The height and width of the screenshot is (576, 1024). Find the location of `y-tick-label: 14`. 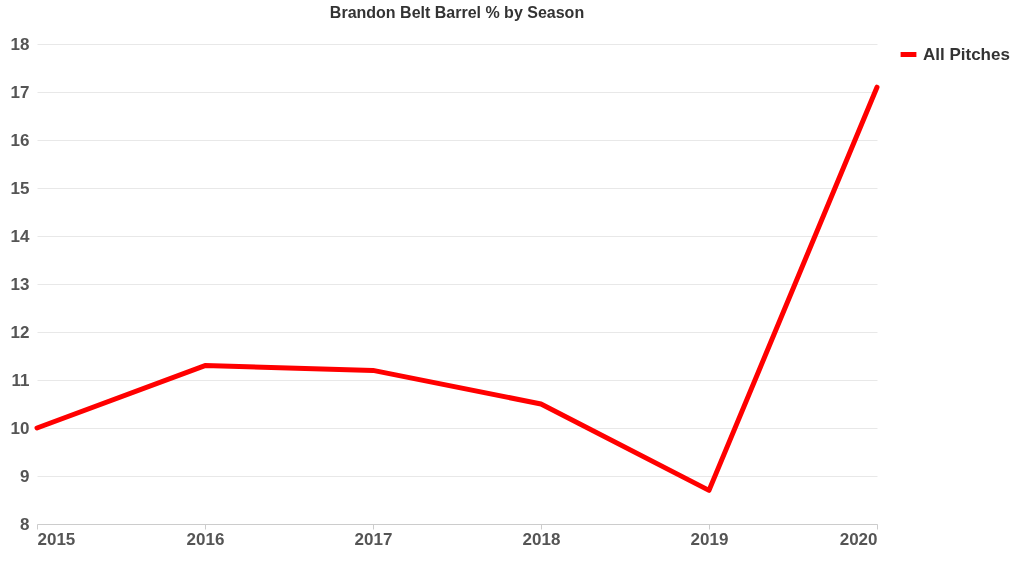

y-tick-label: 14 is located at coordinates (20, 236).